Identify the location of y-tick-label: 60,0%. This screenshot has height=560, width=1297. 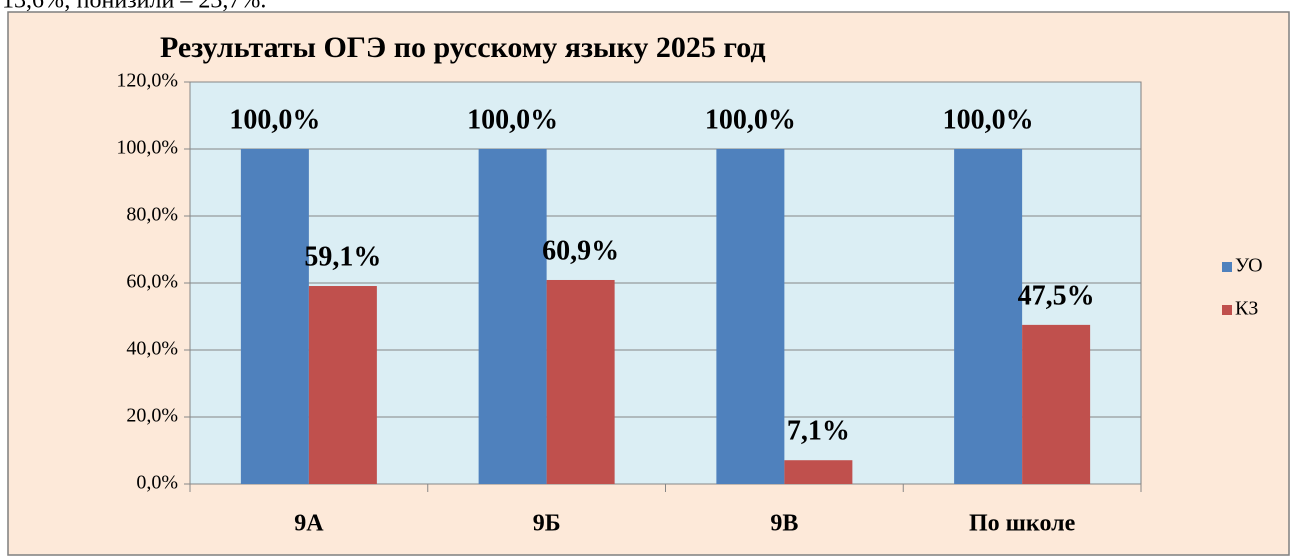
(152, 282).